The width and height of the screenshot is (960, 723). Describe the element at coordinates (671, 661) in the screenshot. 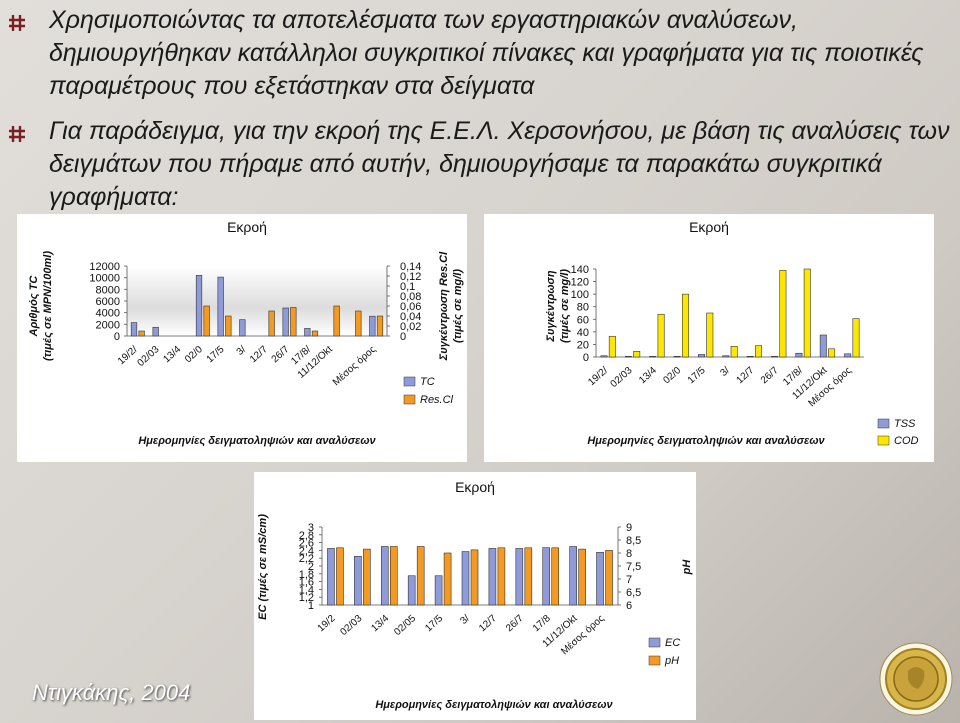

I see `legend-label-ph: pH` at that location.